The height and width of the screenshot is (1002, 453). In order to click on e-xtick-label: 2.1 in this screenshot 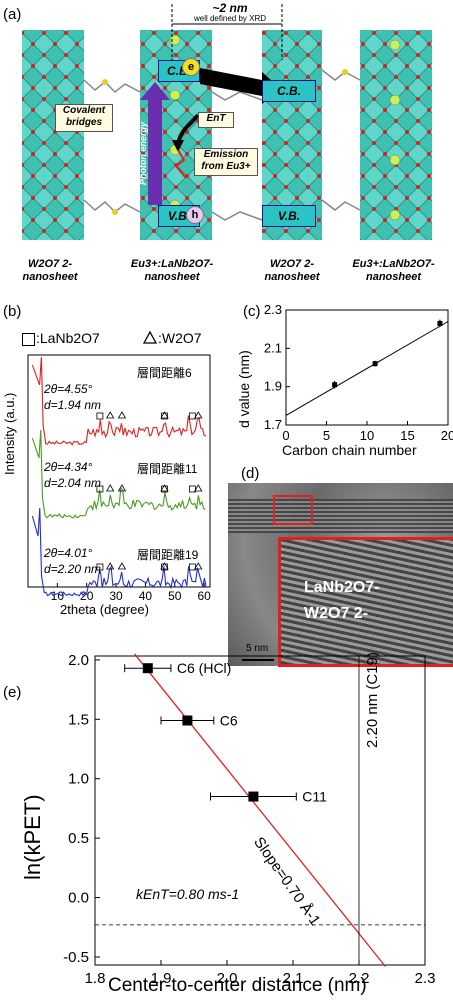, I will do `click(293, 978)`.